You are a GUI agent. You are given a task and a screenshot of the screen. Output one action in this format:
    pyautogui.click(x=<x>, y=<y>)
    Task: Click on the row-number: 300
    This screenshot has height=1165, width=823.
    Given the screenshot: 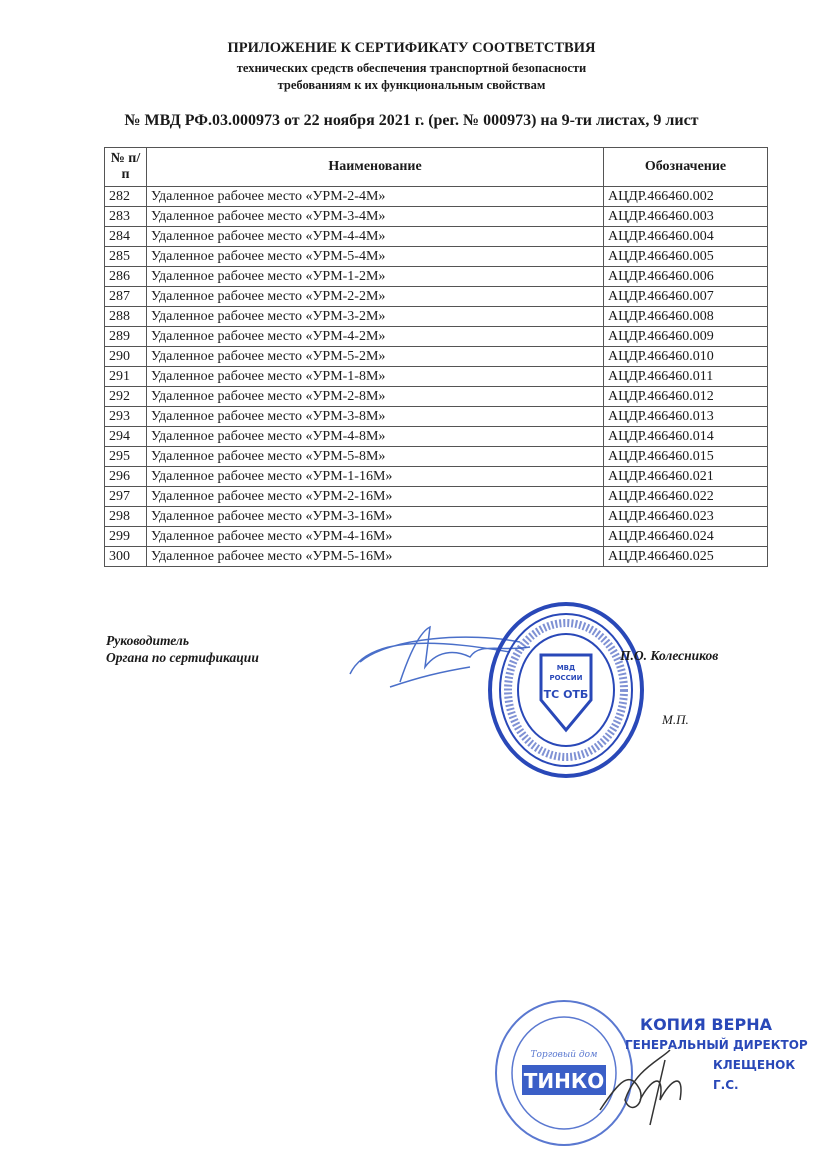 What is the action you would take?
    pyautogui.click(x=125, y=556)
    